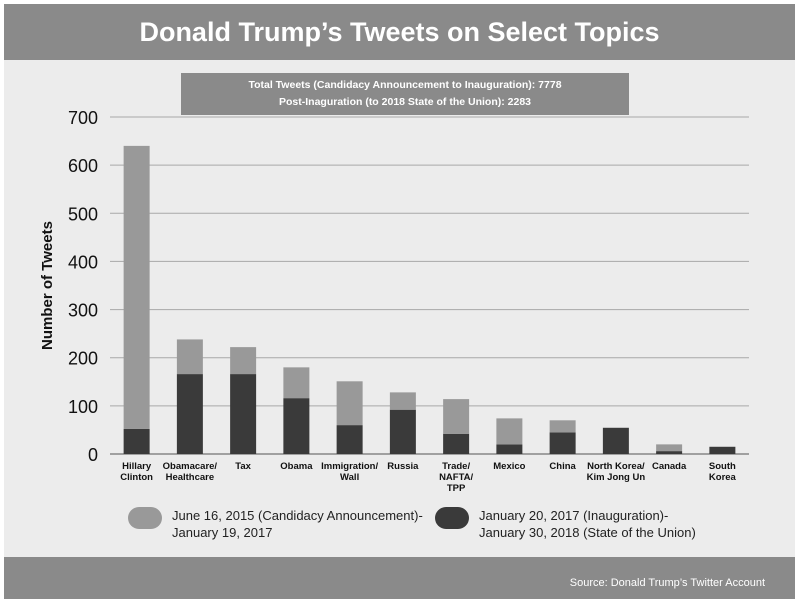 The width and height of the screenshot is (799, 603). I want to click on x-tick-label: Tax, so click(243, 466).